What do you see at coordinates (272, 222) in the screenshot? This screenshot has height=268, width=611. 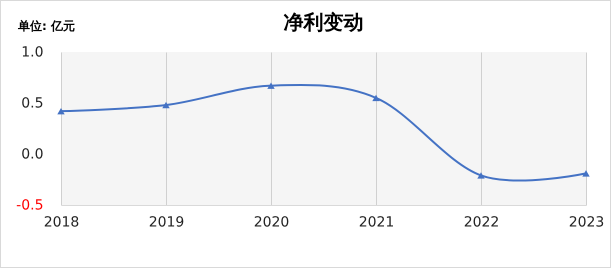 I see `x-tick-label: 2020` at bounding box center [272, 222].